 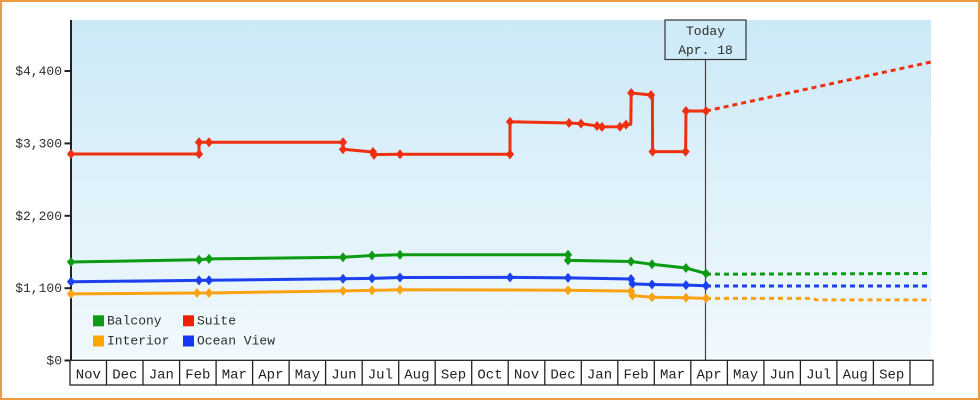 I want to click on svg-text: $3,300, so click(x=38, y=143).